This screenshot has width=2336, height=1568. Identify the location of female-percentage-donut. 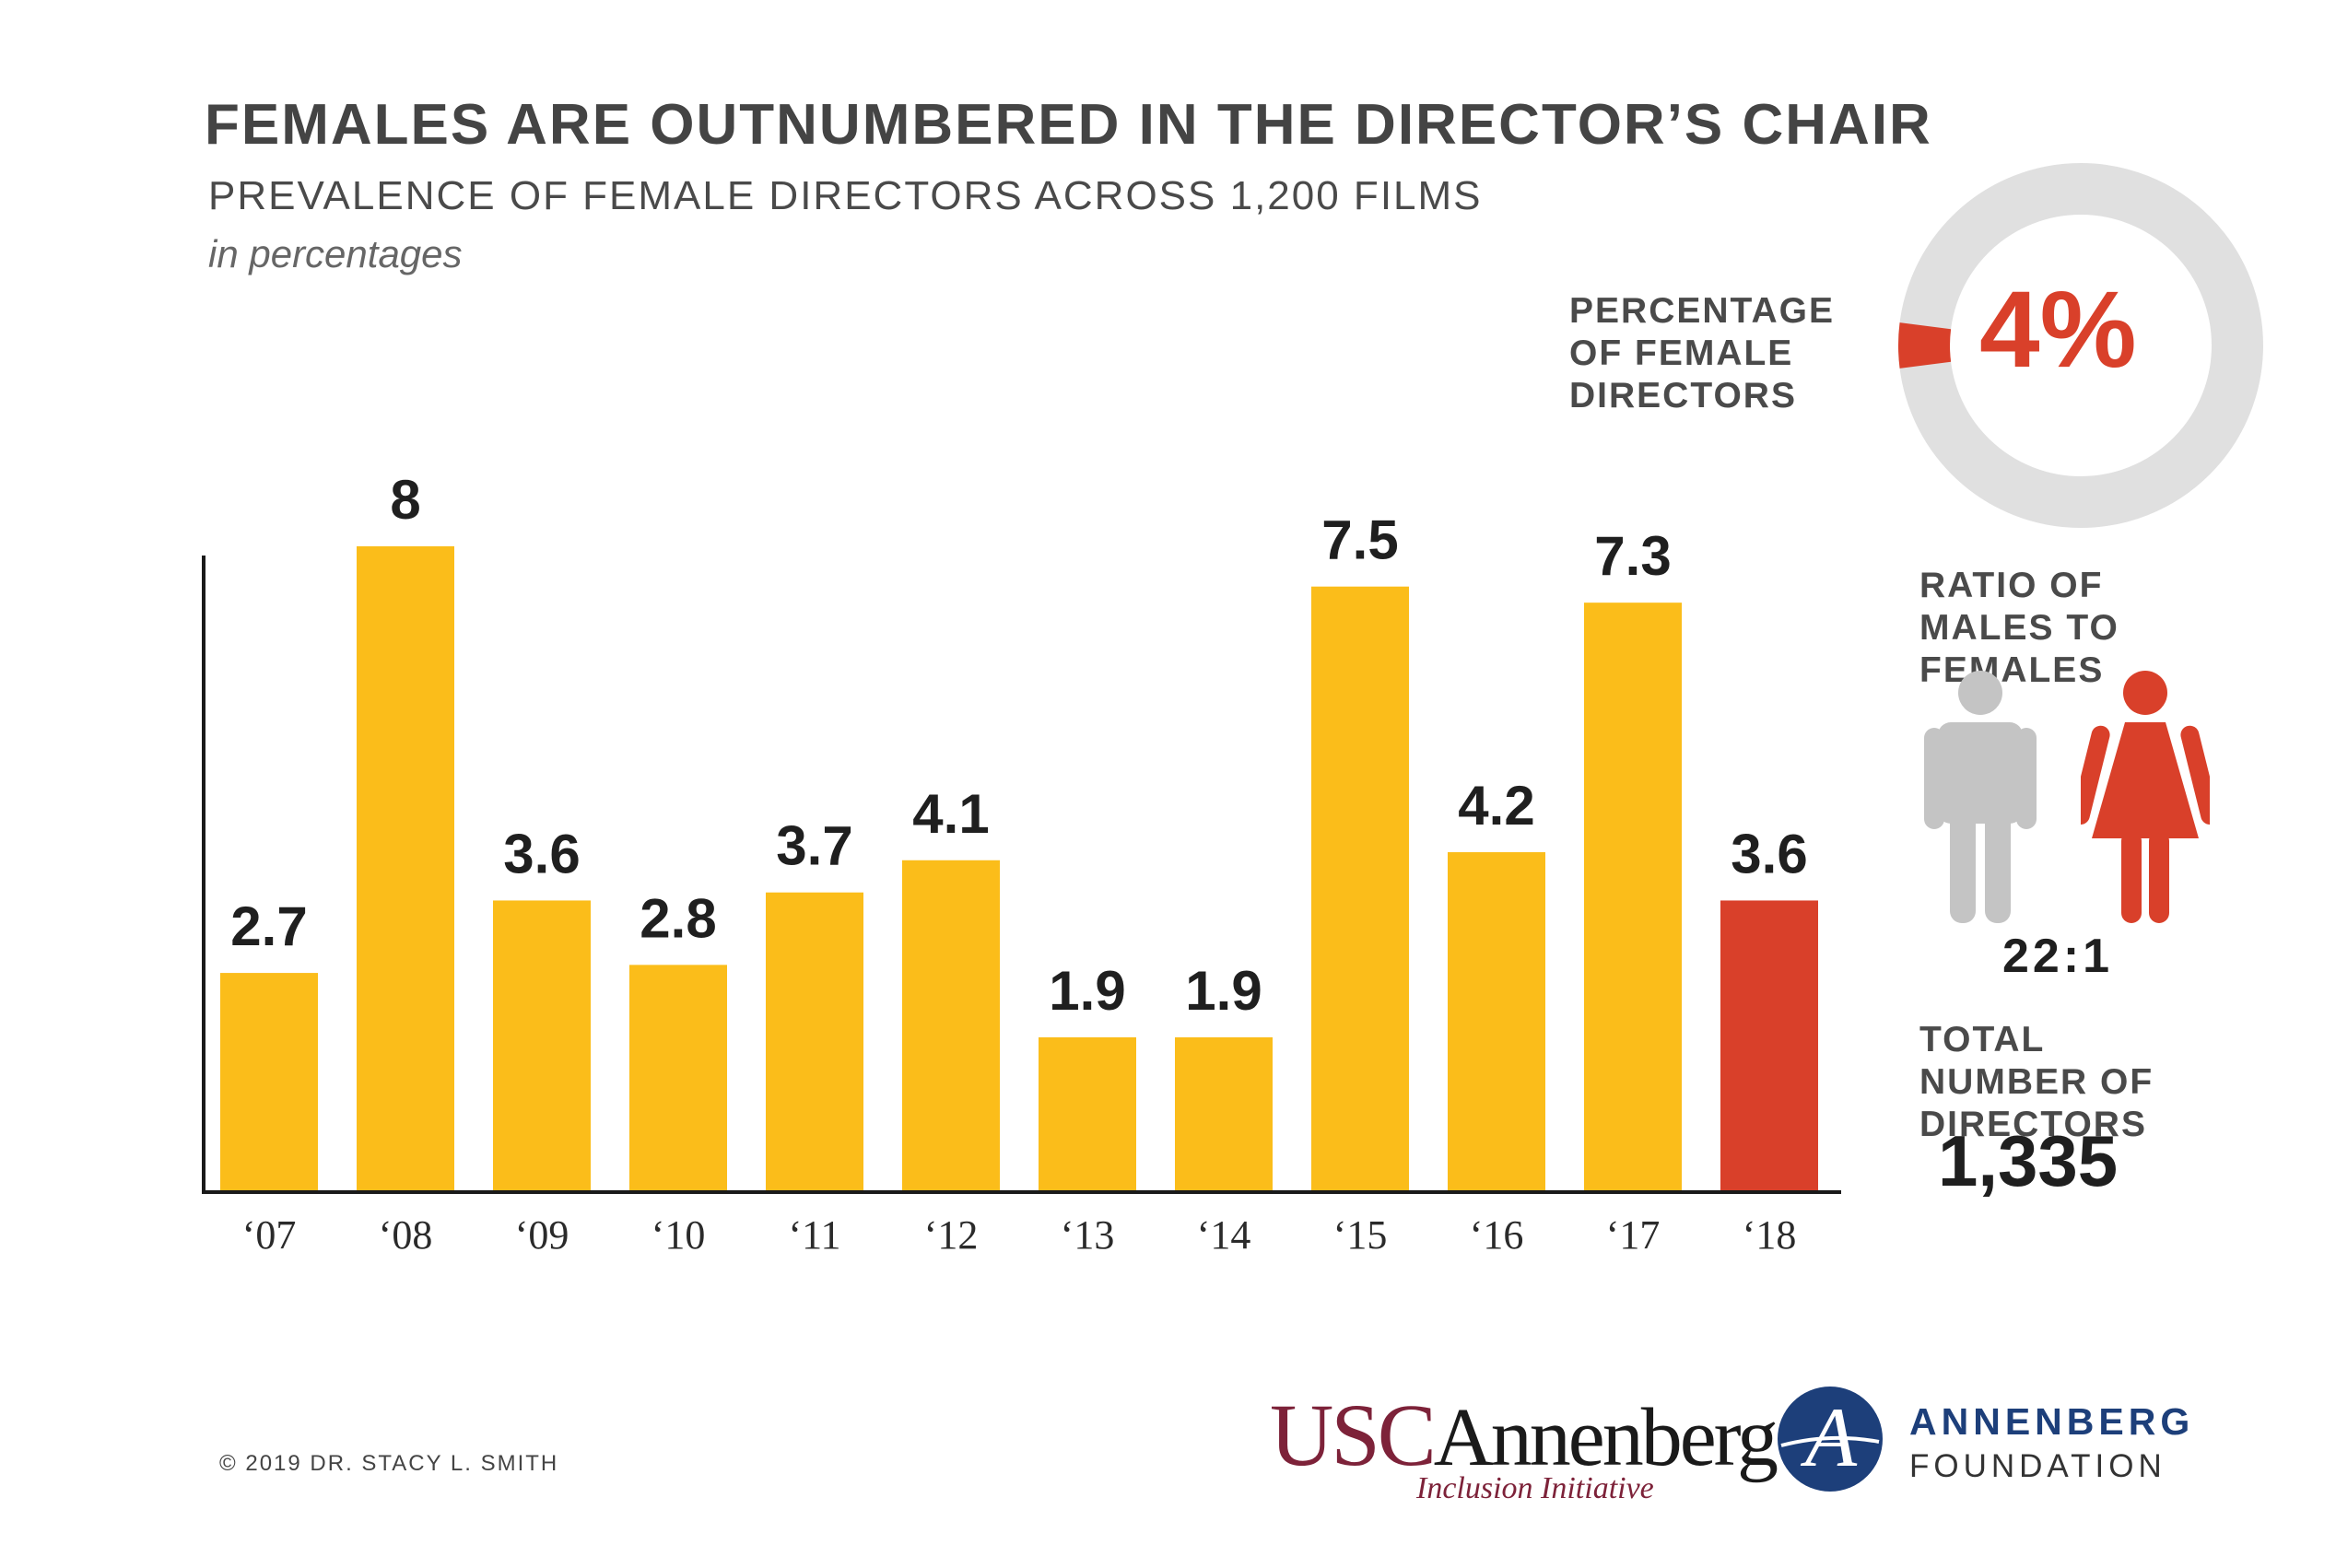
(2080, 346).